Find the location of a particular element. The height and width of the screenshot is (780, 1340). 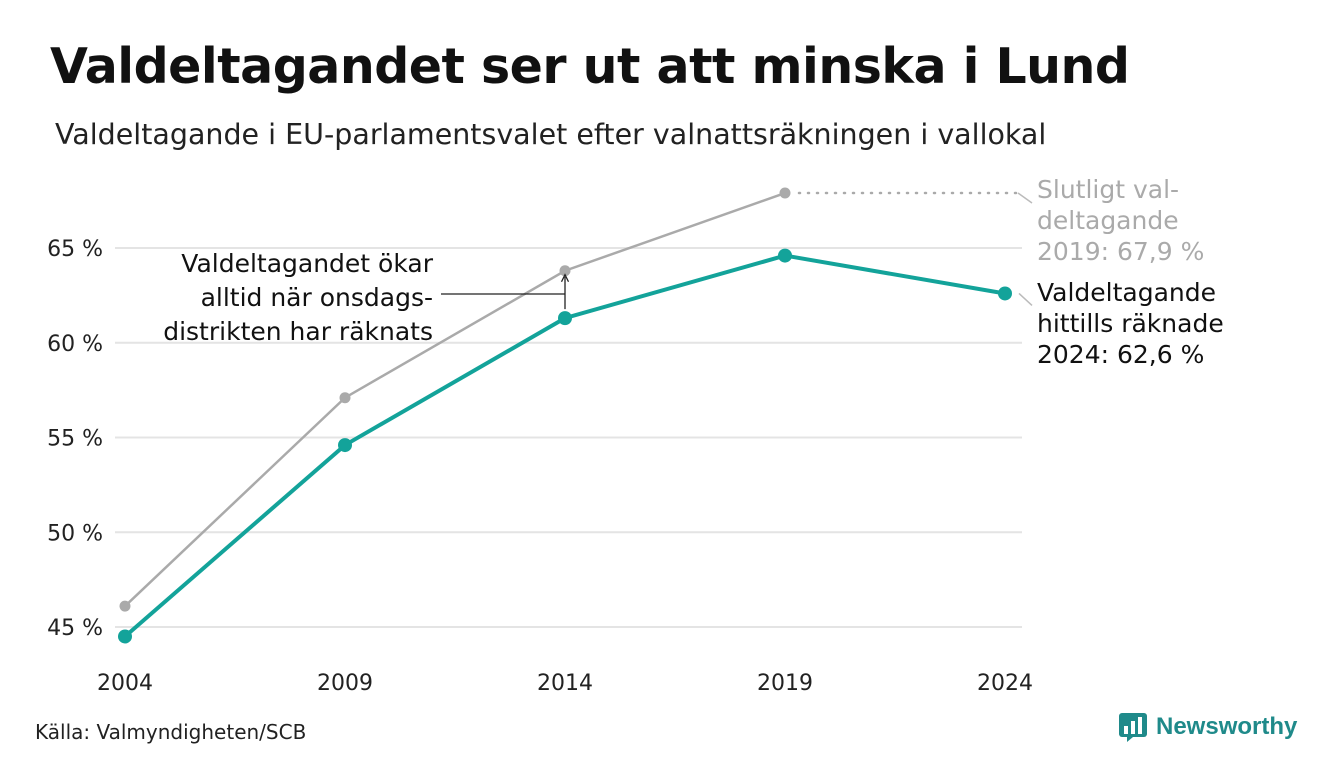

annotation-note: Valdeltagandet ökar is located at coordinates (307, 263).